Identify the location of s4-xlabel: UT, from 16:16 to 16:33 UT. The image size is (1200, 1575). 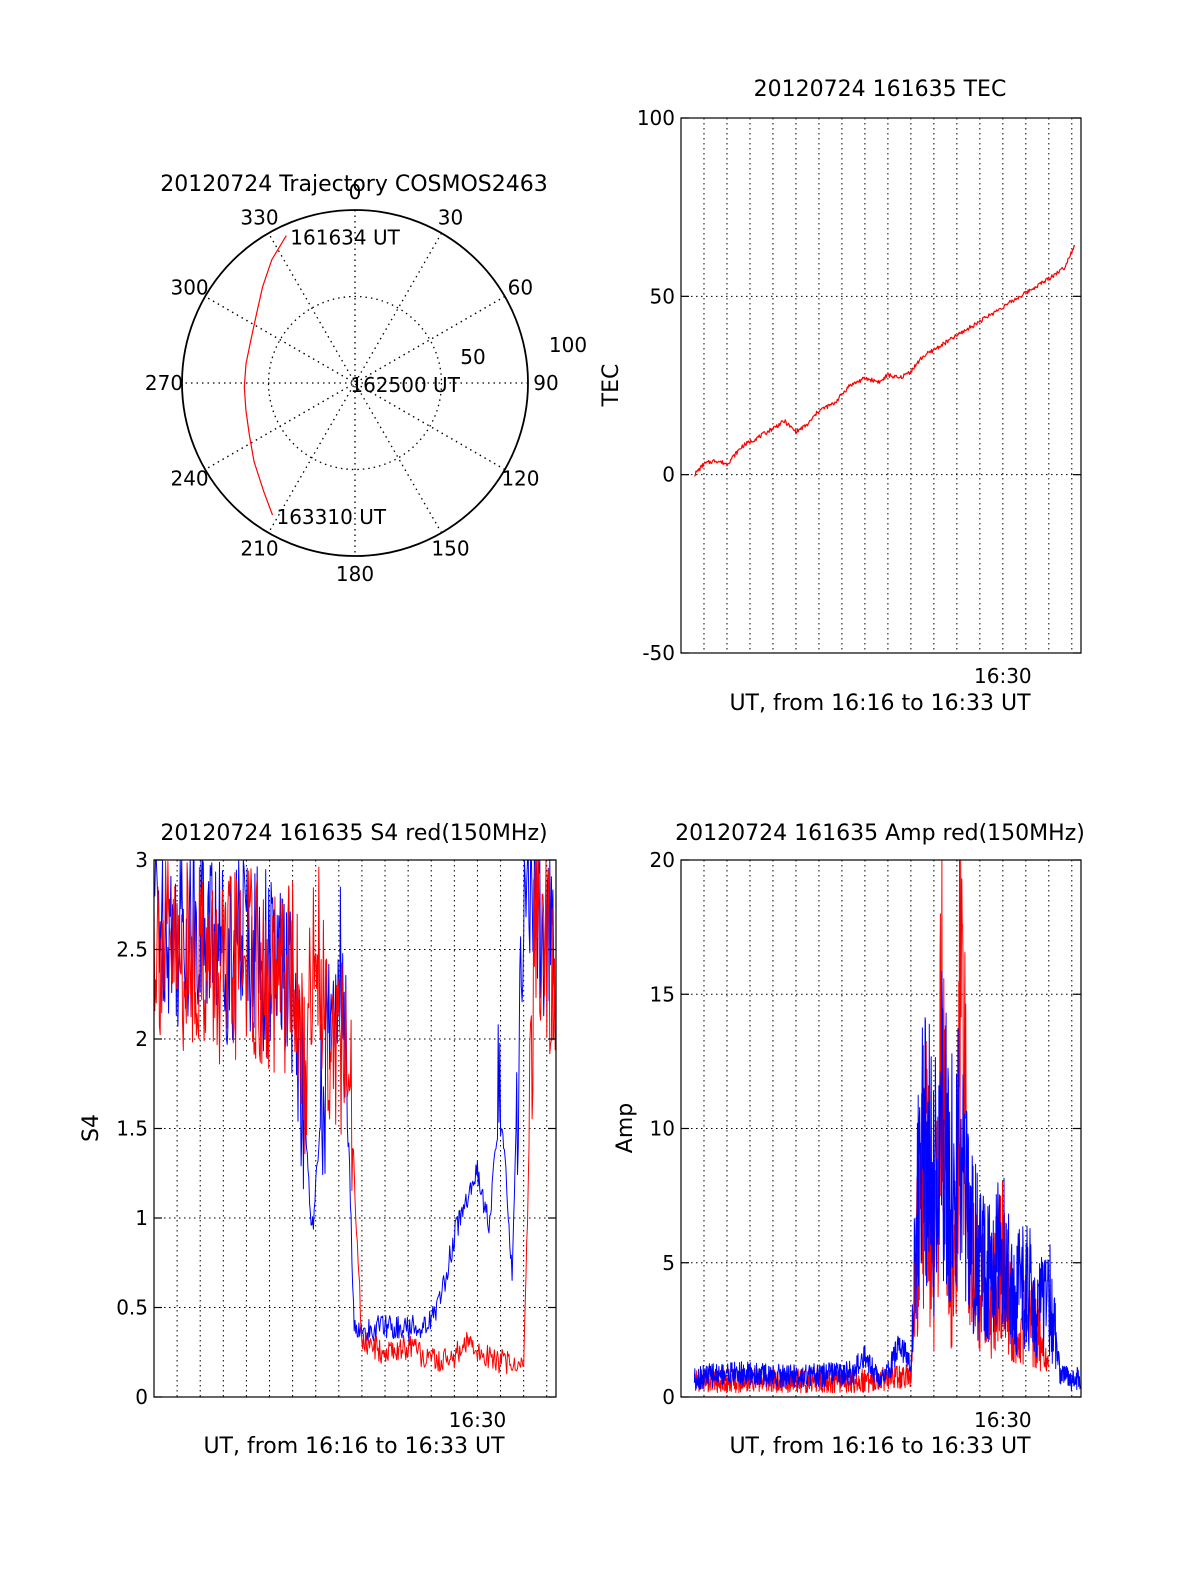
(354, 1446).